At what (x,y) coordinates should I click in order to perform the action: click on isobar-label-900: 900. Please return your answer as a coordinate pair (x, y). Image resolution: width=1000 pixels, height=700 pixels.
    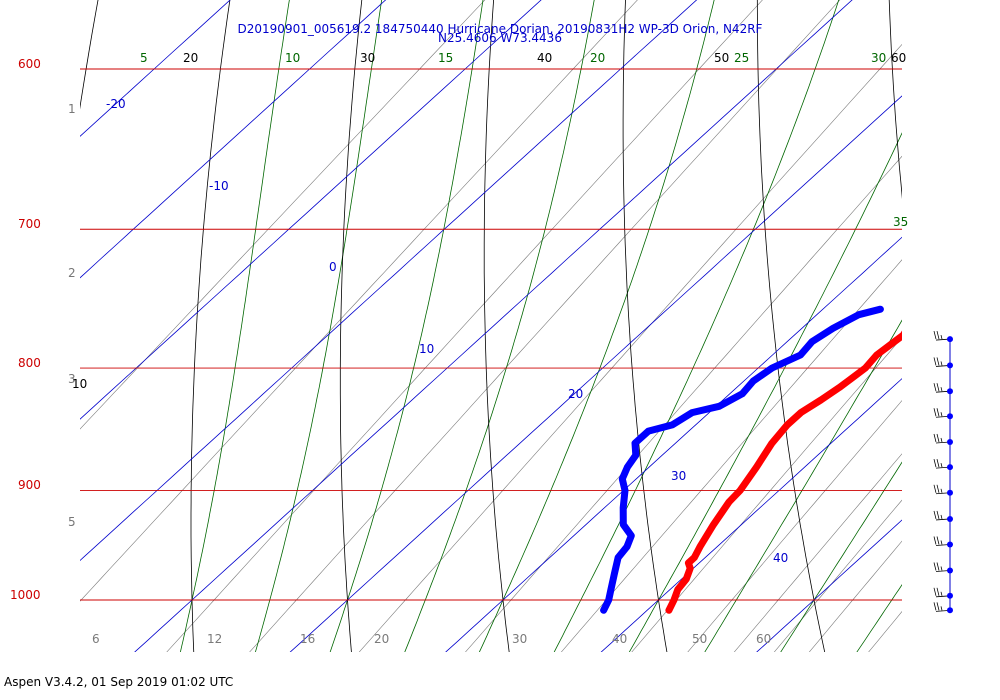
    Looking at the image, I should click on (29, 485).